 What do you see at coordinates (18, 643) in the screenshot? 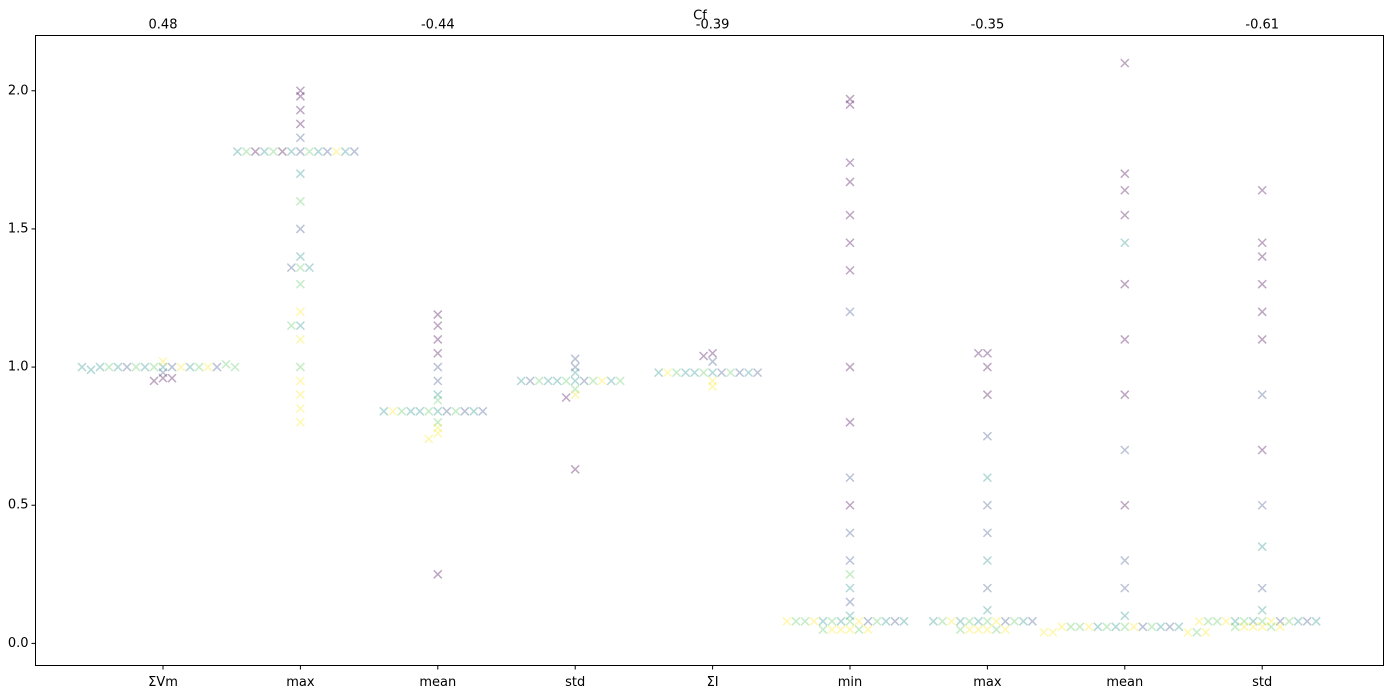
I see `y-tick-label: 0.0` at bounding box center [18, 643].